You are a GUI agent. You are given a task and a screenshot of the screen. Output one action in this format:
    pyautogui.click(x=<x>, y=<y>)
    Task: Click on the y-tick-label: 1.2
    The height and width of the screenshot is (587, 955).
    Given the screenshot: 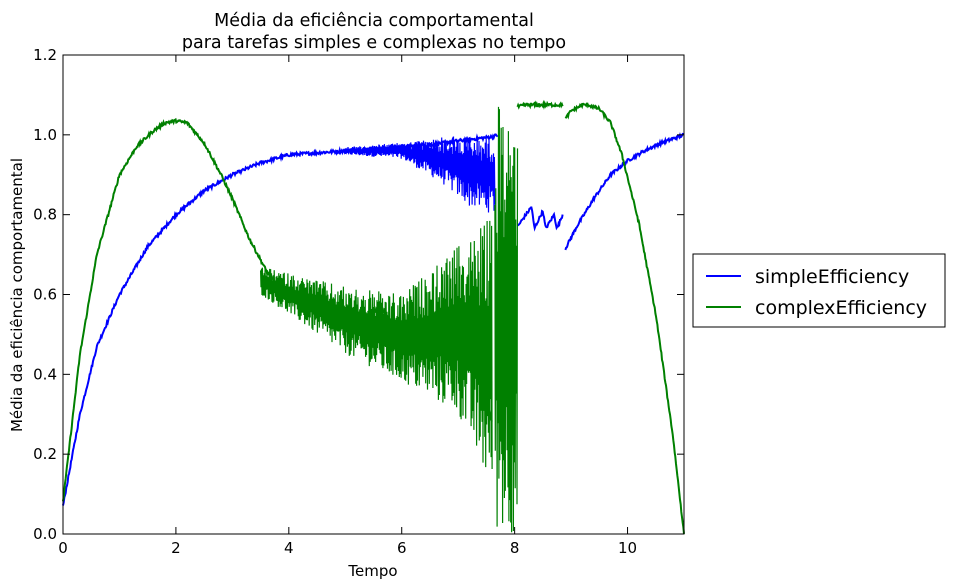 What is the action you would take?
    pyautogui.click(x=45, y=55)
    